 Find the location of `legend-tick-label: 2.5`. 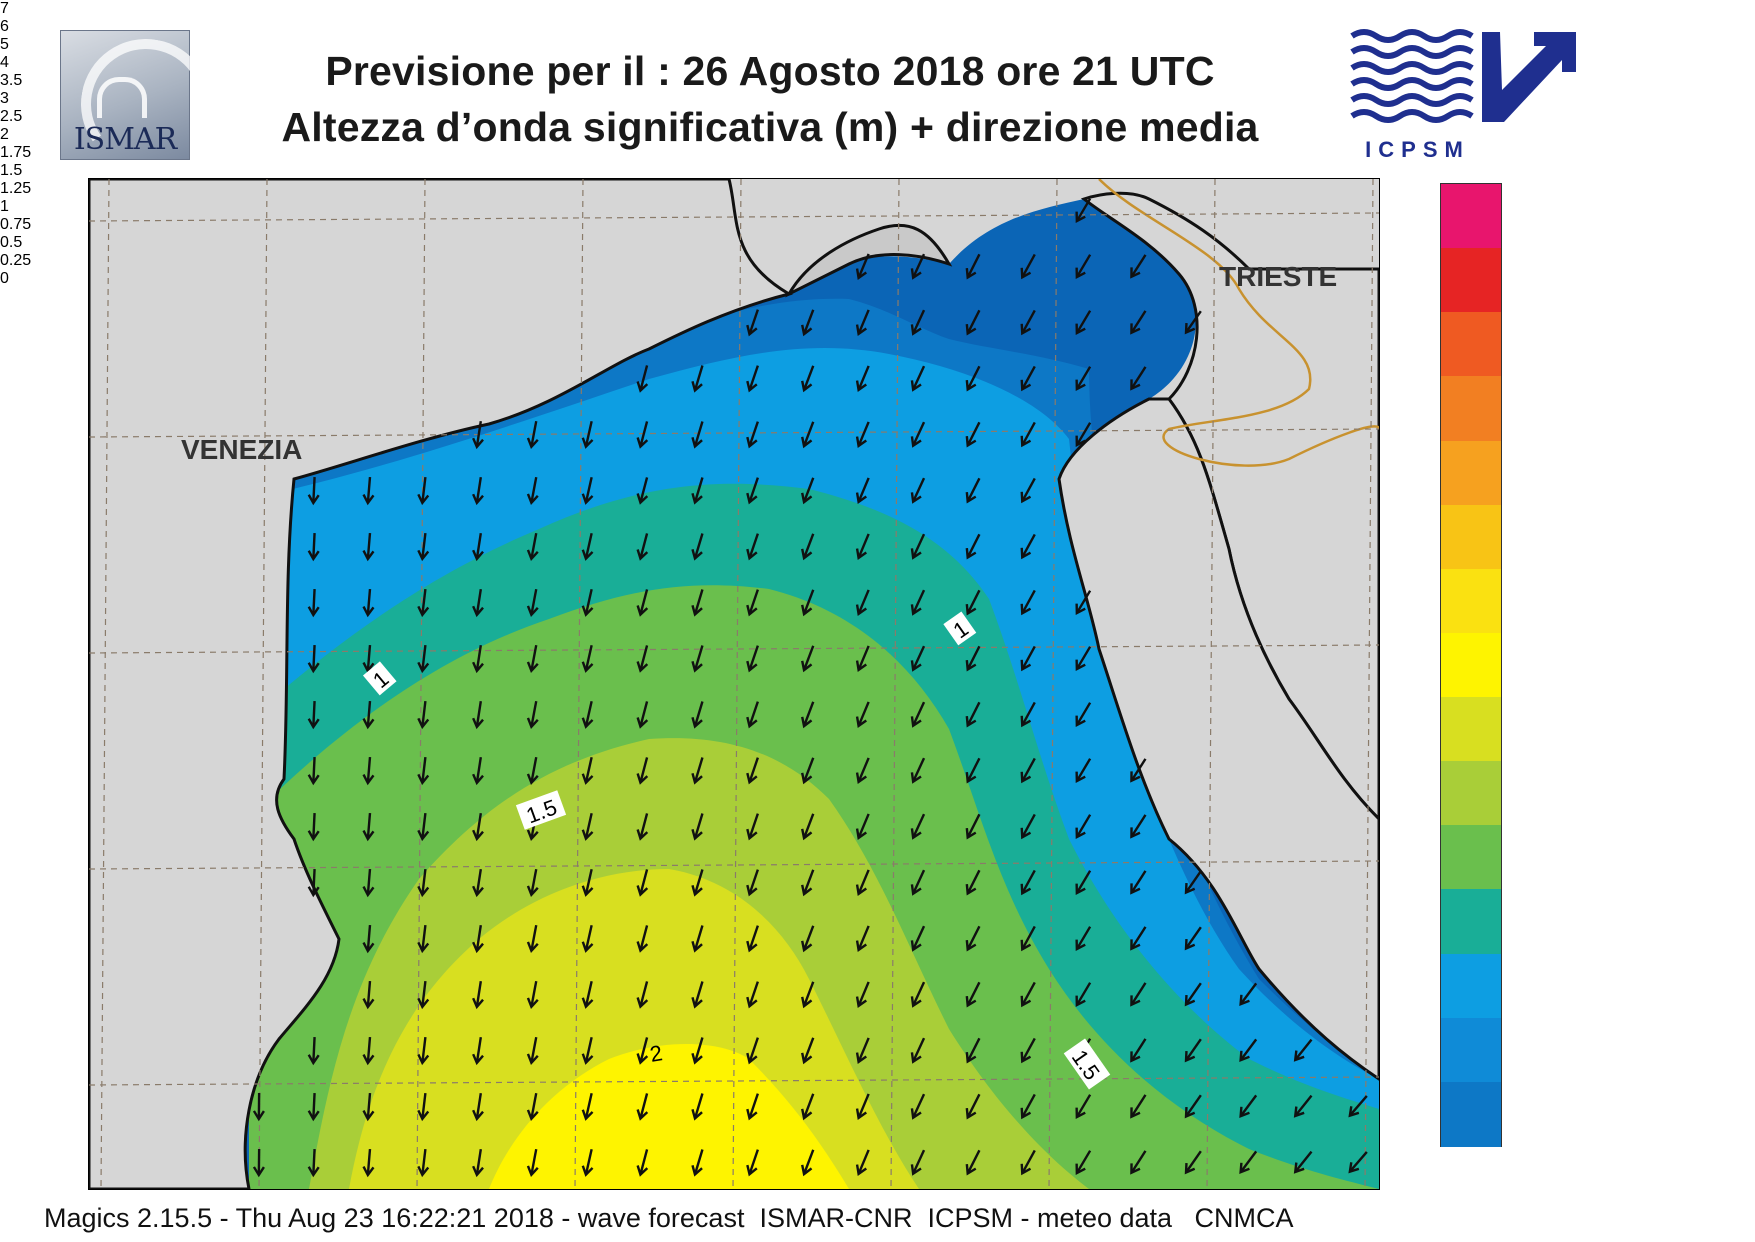

legend-tick-label: 2.5 is located at coordinates (11, 116).